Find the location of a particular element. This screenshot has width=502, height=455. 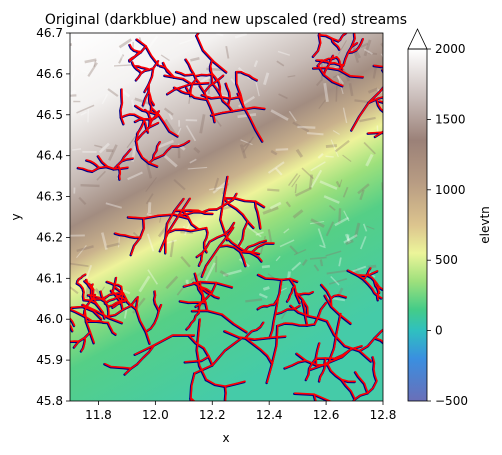

y-axis: 45.8 45.9 46.0 46.1 46.2 46.3 46.4 46.5 46.6 46.7 is located at coordinates (53, 217).